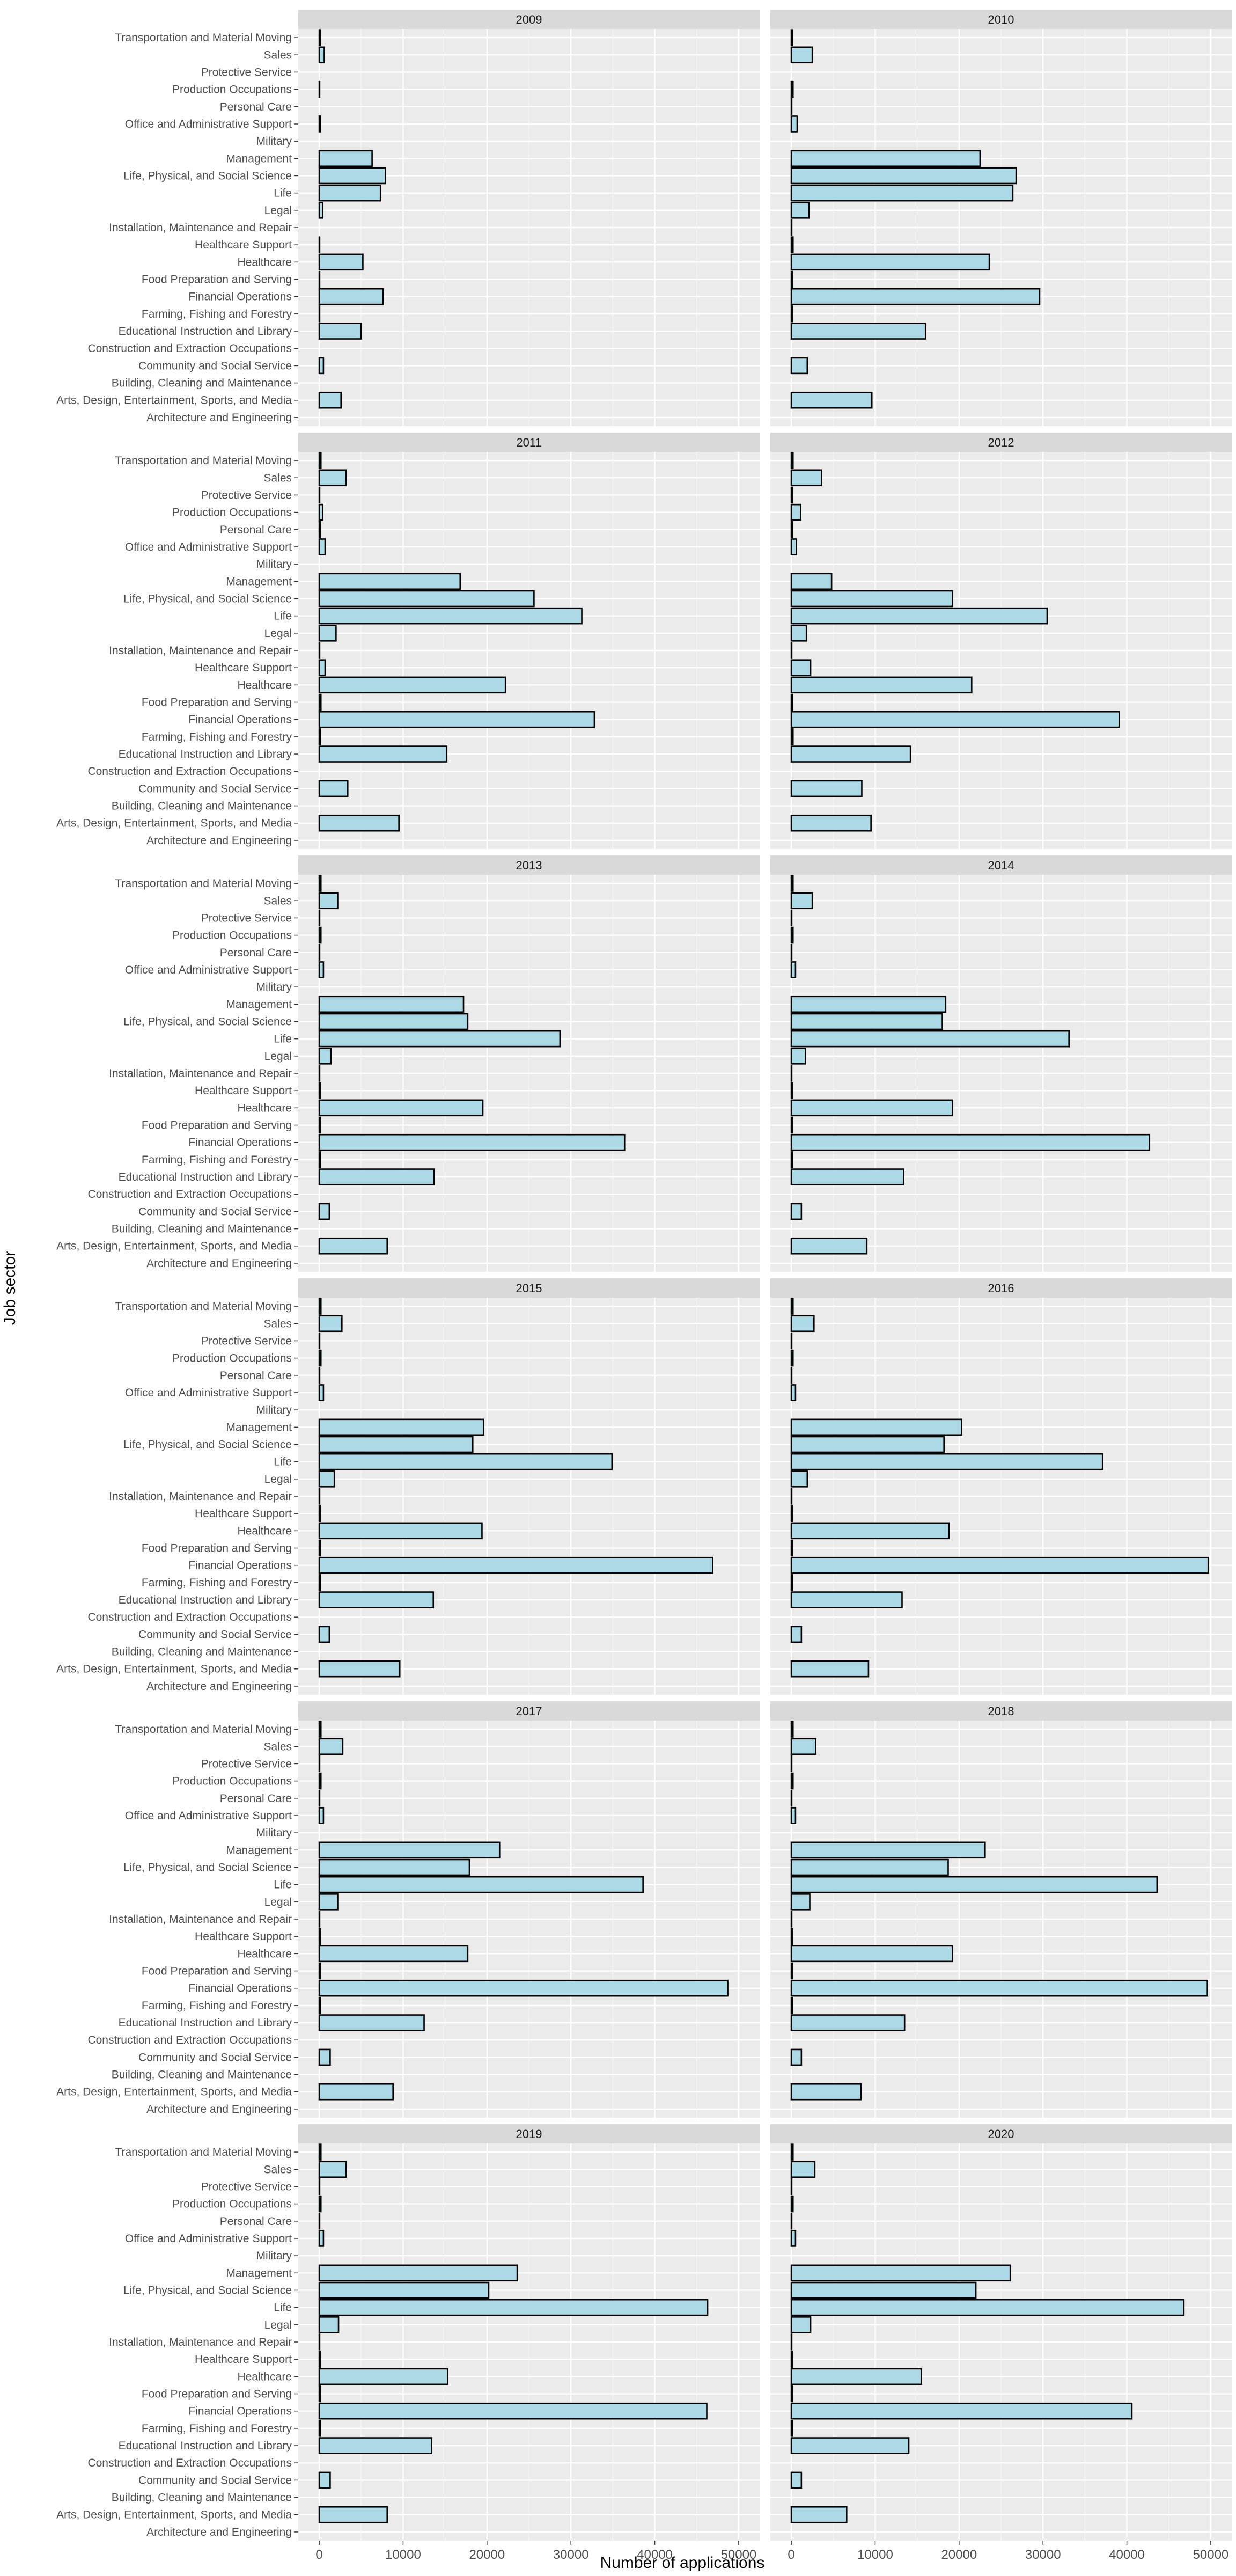 This screenshot has height=2576, width=1236. I want to click on category-label: Financial Operations, so click(240, 297).